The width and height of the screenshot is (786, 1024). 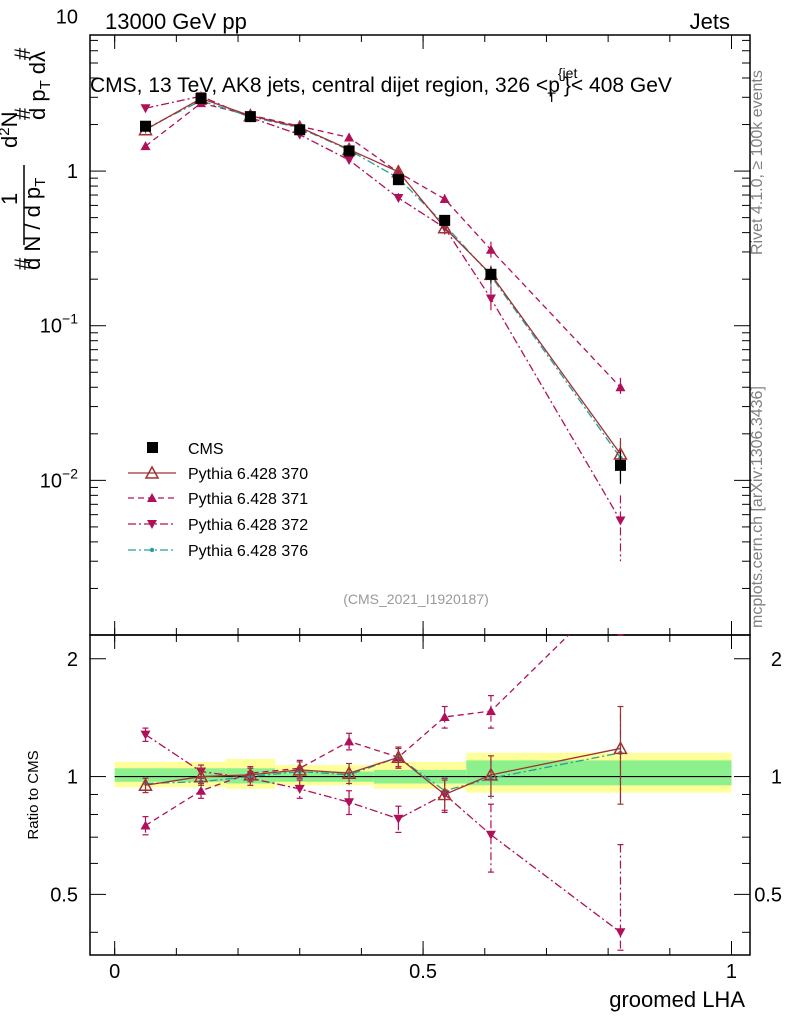 I want to click on y-tick-label-main: 10, so click(x=67, y=17).